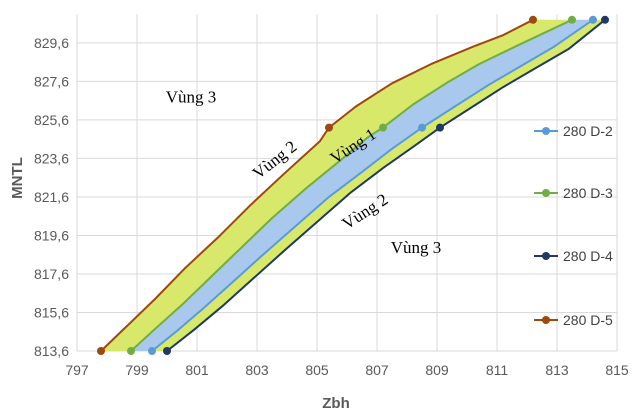 This screenshot has width=642, height=414. What do you see at coordinates (317, 370) in the screenshot?
I see `x-tick-label: 805` at bounding box center [317, 370].